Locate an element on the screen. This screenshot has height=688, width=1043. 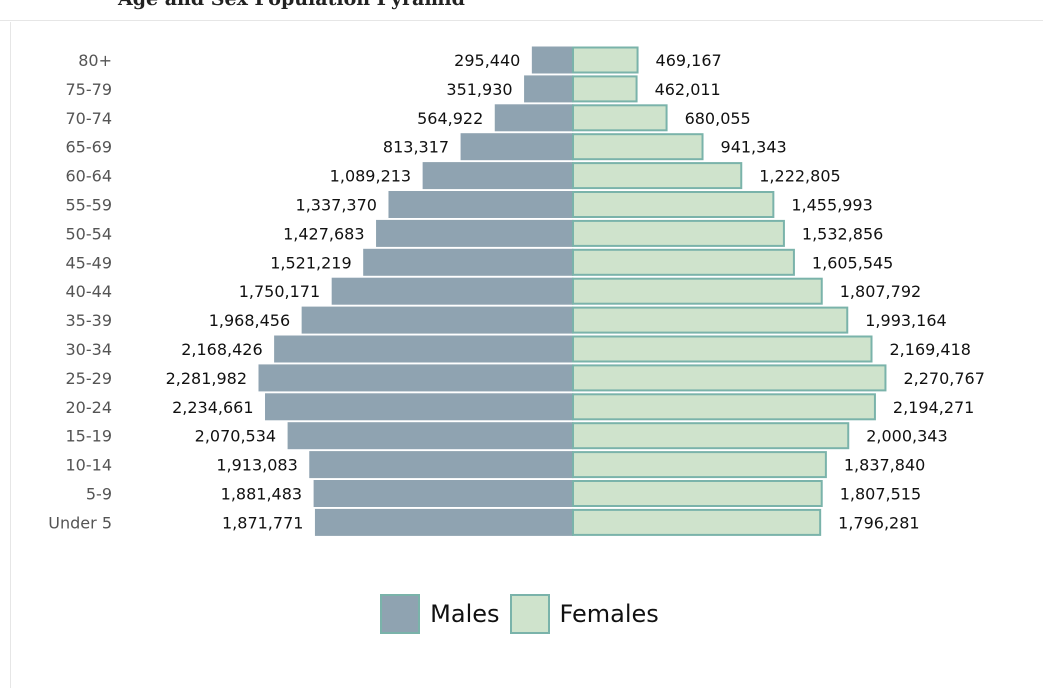
female-value-label: 2,000,343 is located at coordinates (906, 436).